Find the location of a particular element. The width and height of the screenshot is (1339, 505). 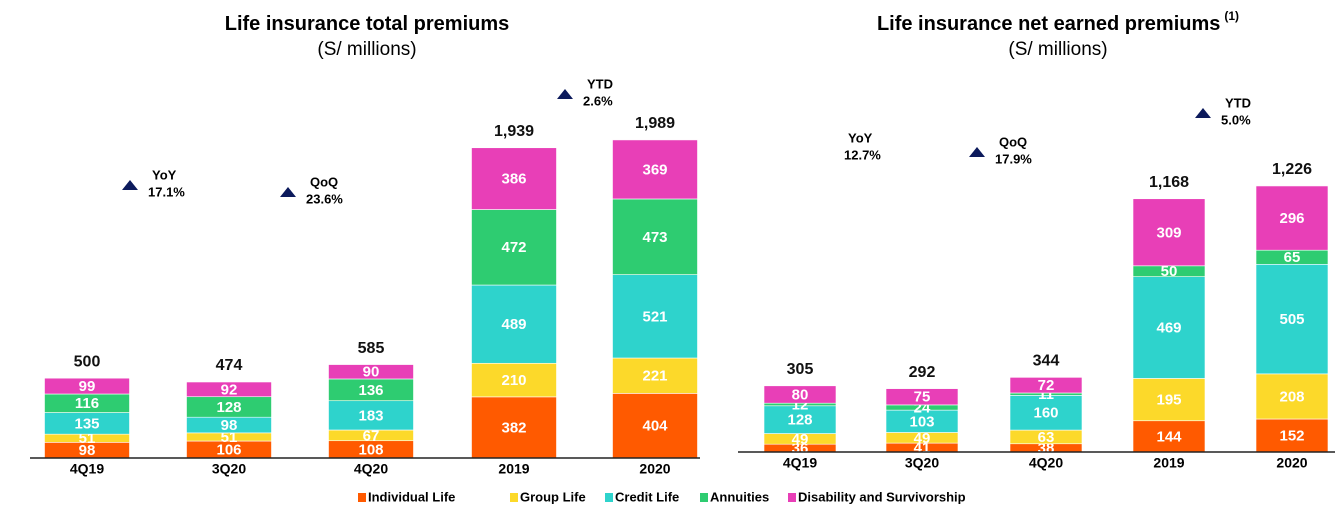

annotation-value: 2.6% is located at coordinates (598, 100).